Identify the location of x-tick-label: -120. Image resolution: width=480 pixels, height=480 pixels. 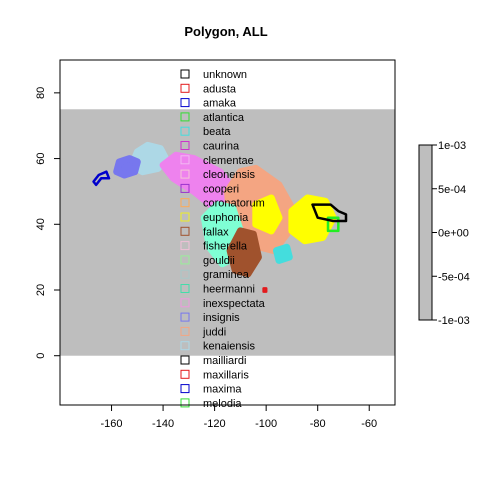
(215, 424).